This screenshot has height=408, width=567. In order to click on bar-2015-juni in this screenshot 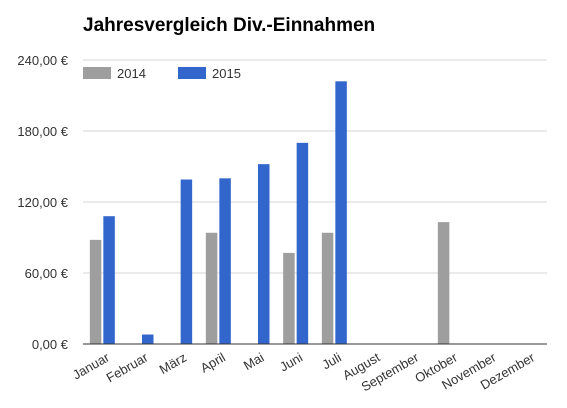, I will do `click(302, 243)`.